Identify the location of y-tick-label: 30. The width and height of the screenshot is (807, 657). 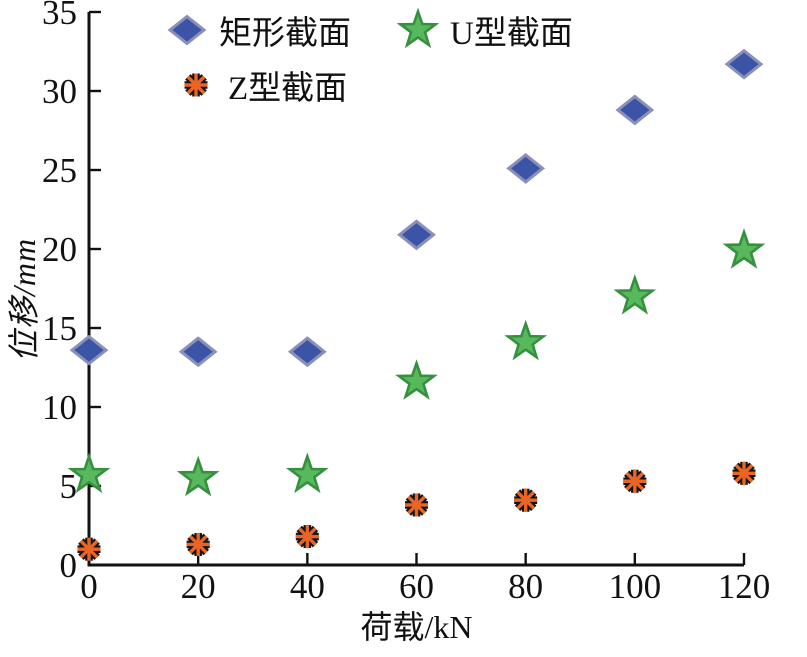
(59, 91).